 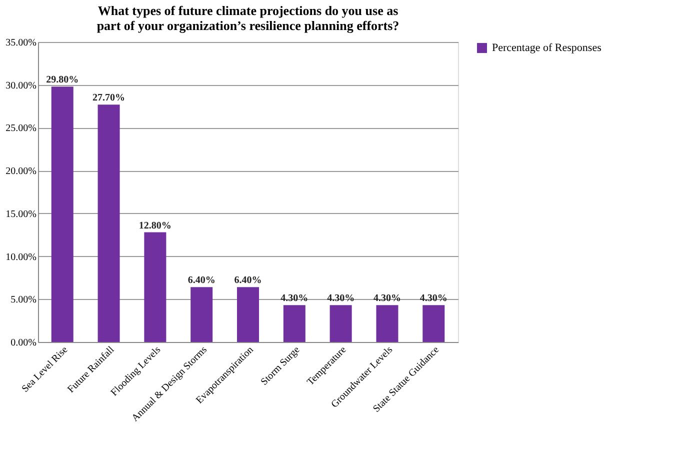 What do you see at coordinates (547, 48) in the screenshot?
I see `legend-label: Percentage of Responses` at bounding box center [547, 48].